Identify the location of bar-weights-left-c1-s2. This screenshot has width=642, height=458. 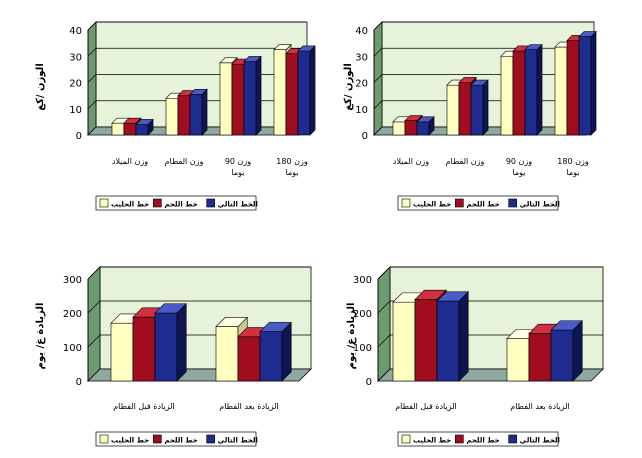
(198, 112).